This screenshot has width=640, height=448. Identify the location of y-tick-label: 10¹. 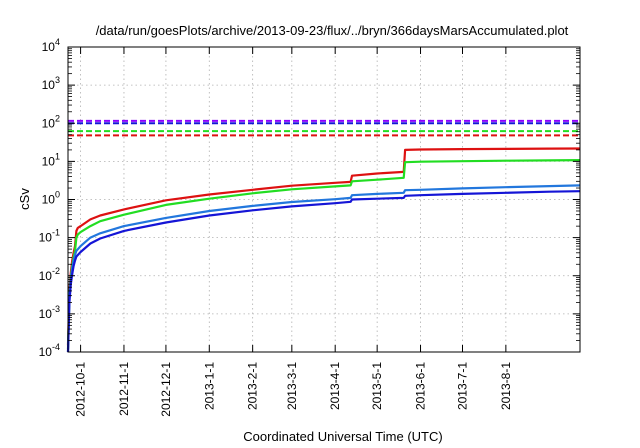
(51, 159).